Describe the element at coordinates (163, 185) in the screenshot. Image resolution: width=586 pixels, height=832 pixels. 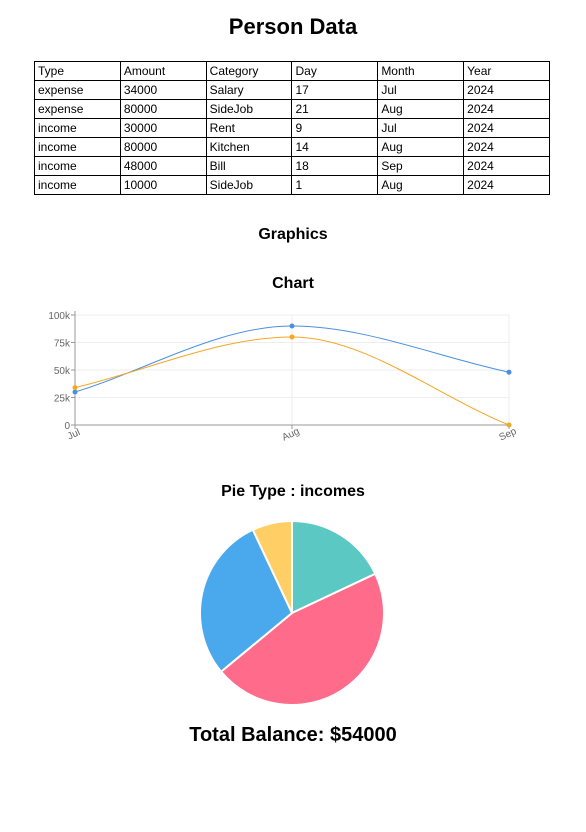
I see `table-cell: 10000` at that location.